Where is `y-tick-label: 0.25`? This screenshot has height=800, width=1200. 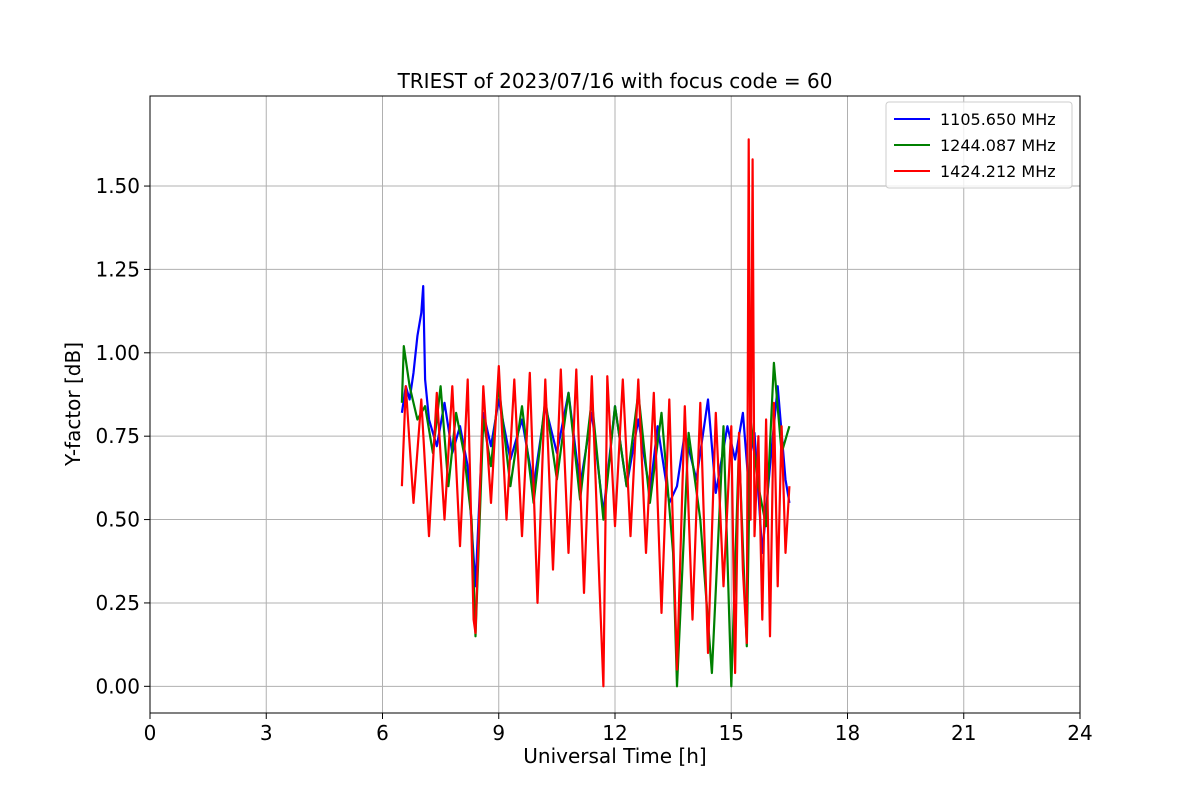 y-tick-label: 0.25 is located at coordinates (117, 603).